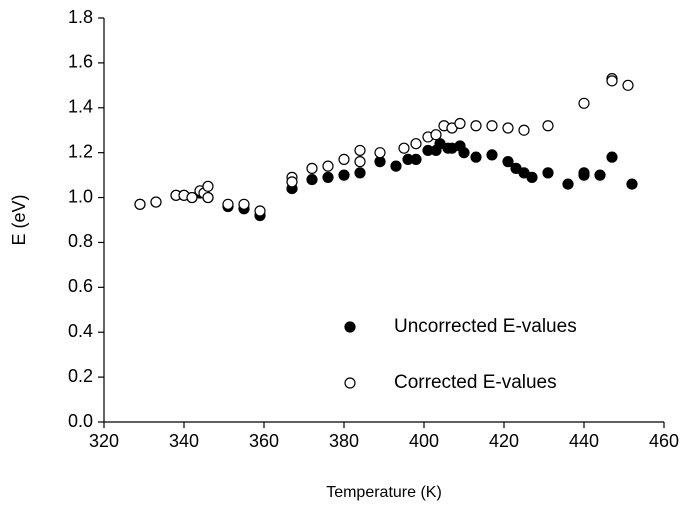 This screenshot has height=505, width=696. What do you see at coordinates (475, 382) in the screenshot?
I see `legend-label: Corrected E-values` at bounding box center [475, 382].